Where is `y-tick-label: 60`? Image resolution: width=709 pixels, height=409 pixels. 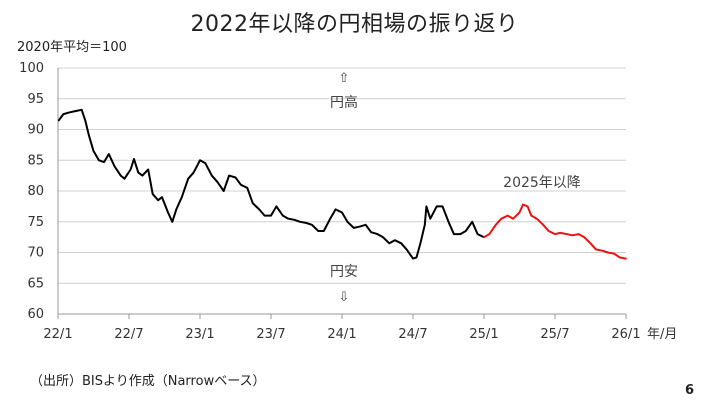
y-tick-label: 60 is located at coordinates (35, 314).